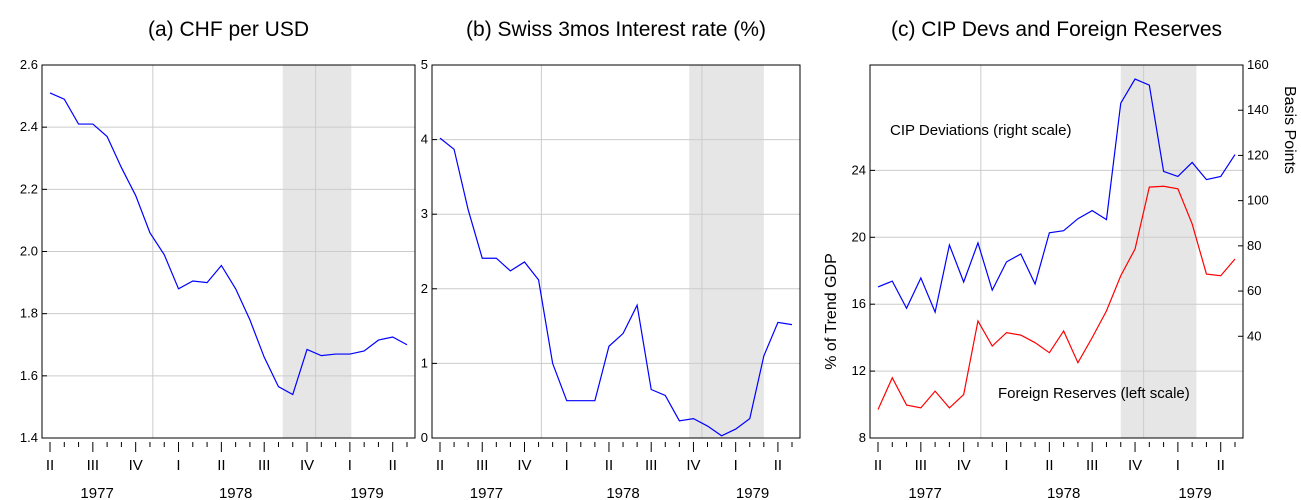 This screenshot has height=500, width=1301. Describe the element at coordinates (228, 29) in the screenshot. I see `chart-title: (a) CHF per USD` at that location.